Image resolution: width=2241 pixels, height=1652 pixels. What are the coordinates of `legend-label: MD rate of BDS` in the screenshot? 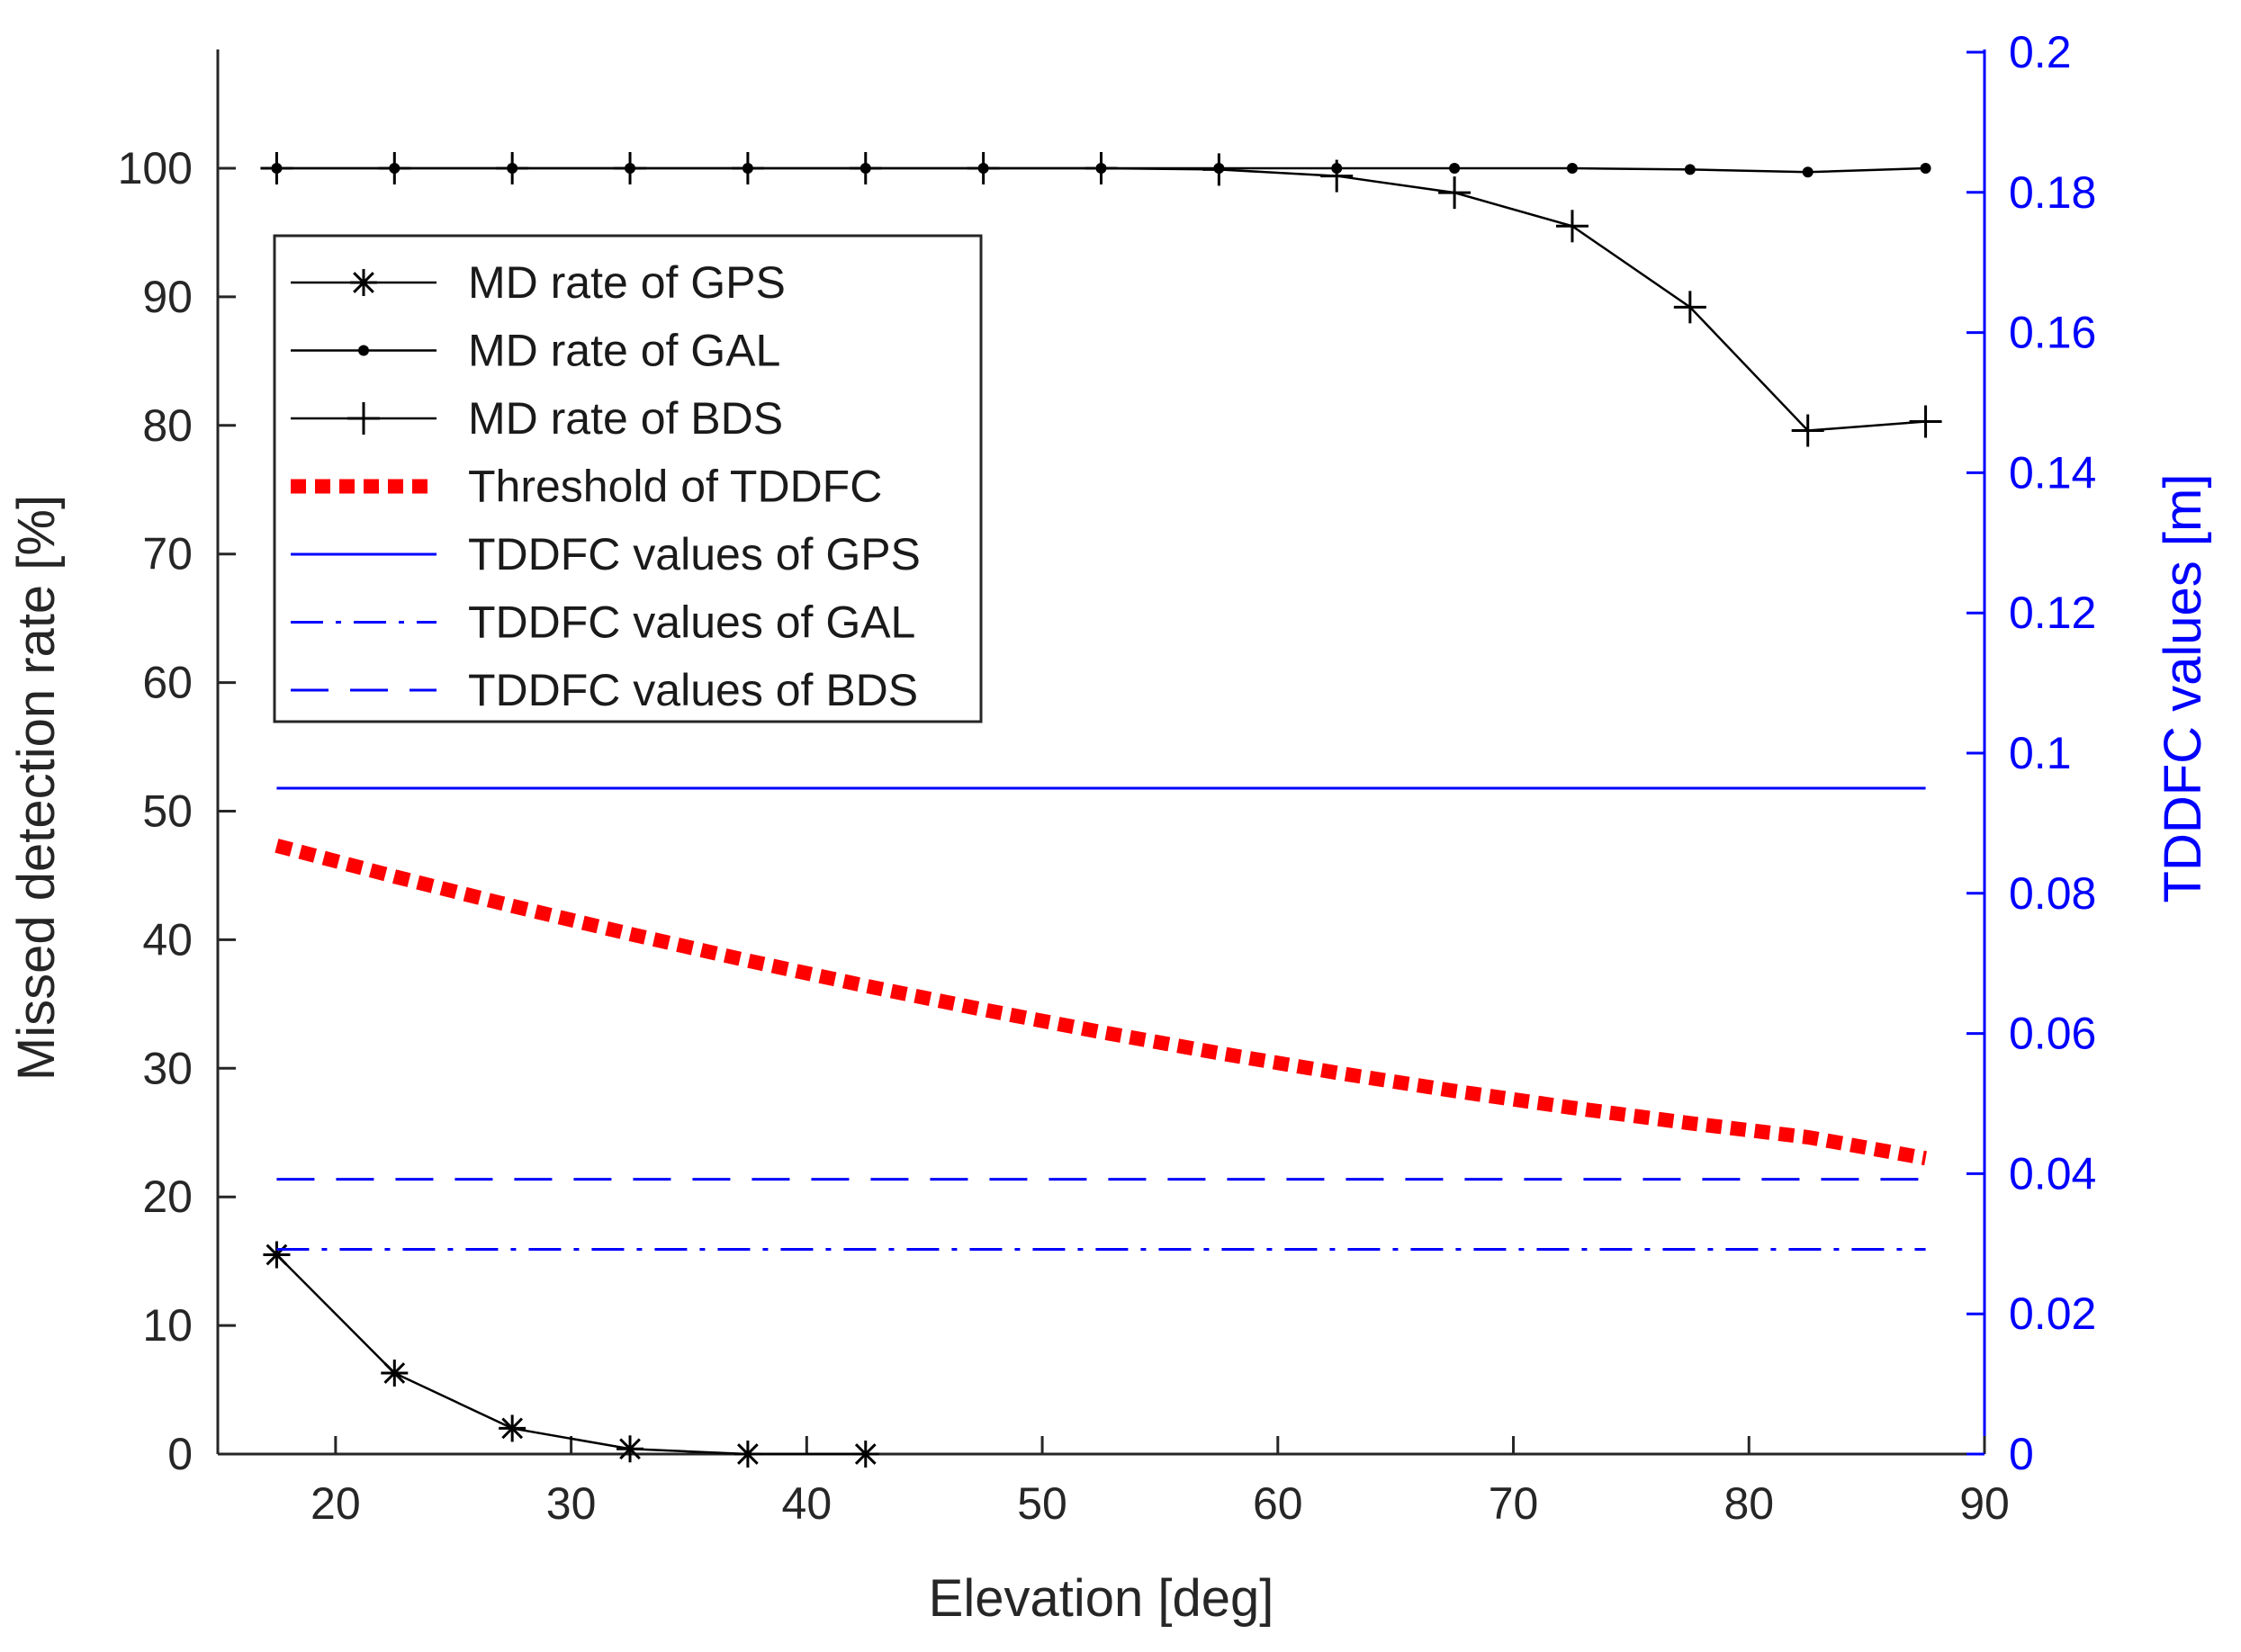 It's located at (625, 419).